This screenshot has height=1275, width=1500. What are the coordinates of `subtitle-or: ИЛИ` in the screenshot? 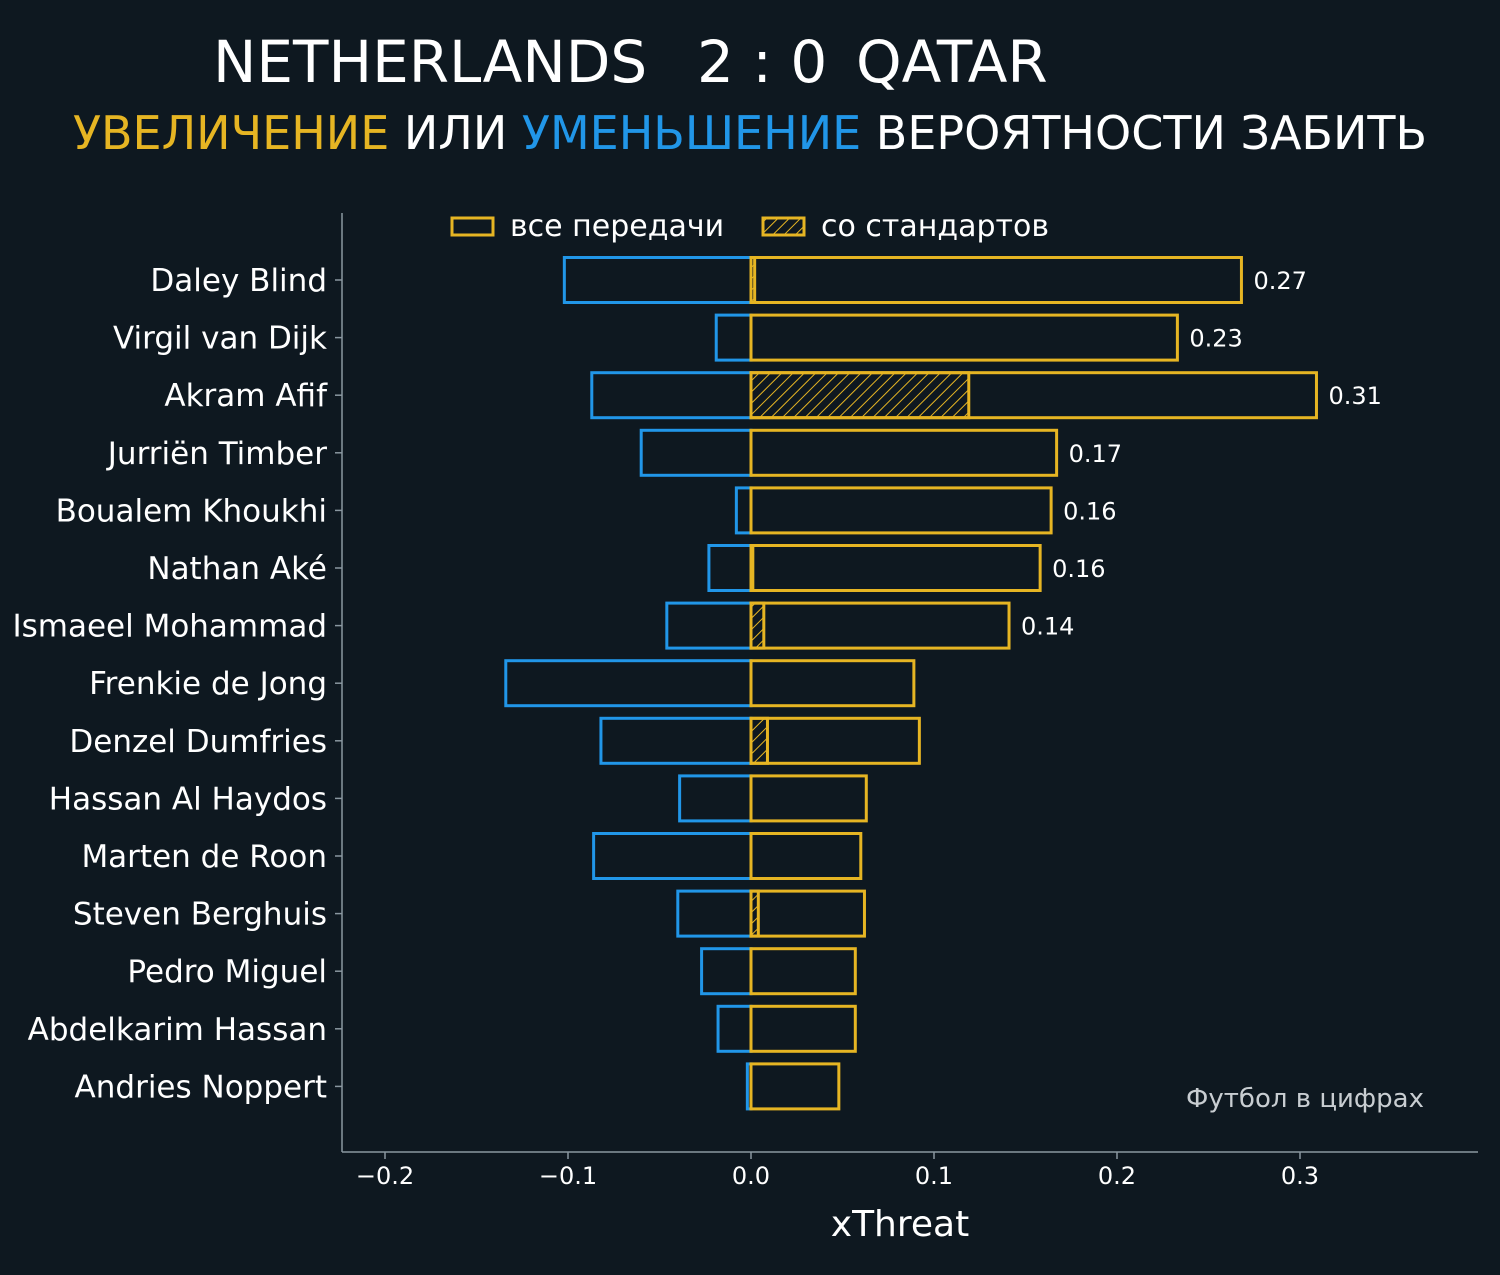 It's located at (455, 133).